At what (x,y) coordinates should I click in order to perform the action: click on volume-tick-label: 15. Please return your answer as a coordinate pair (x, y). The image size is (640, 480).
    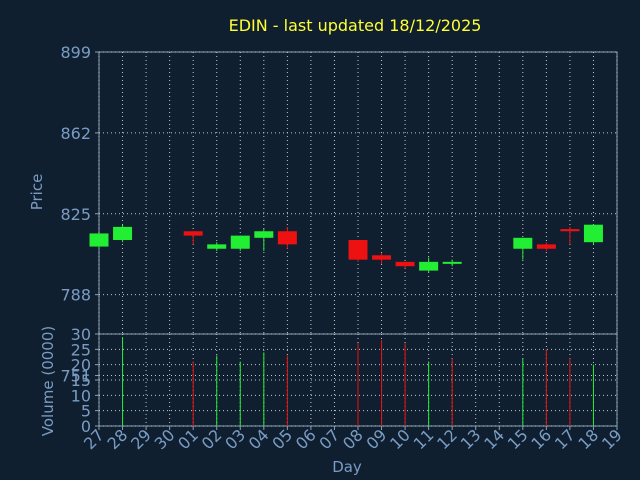
    Looking at the image, I should click on (81, 380).